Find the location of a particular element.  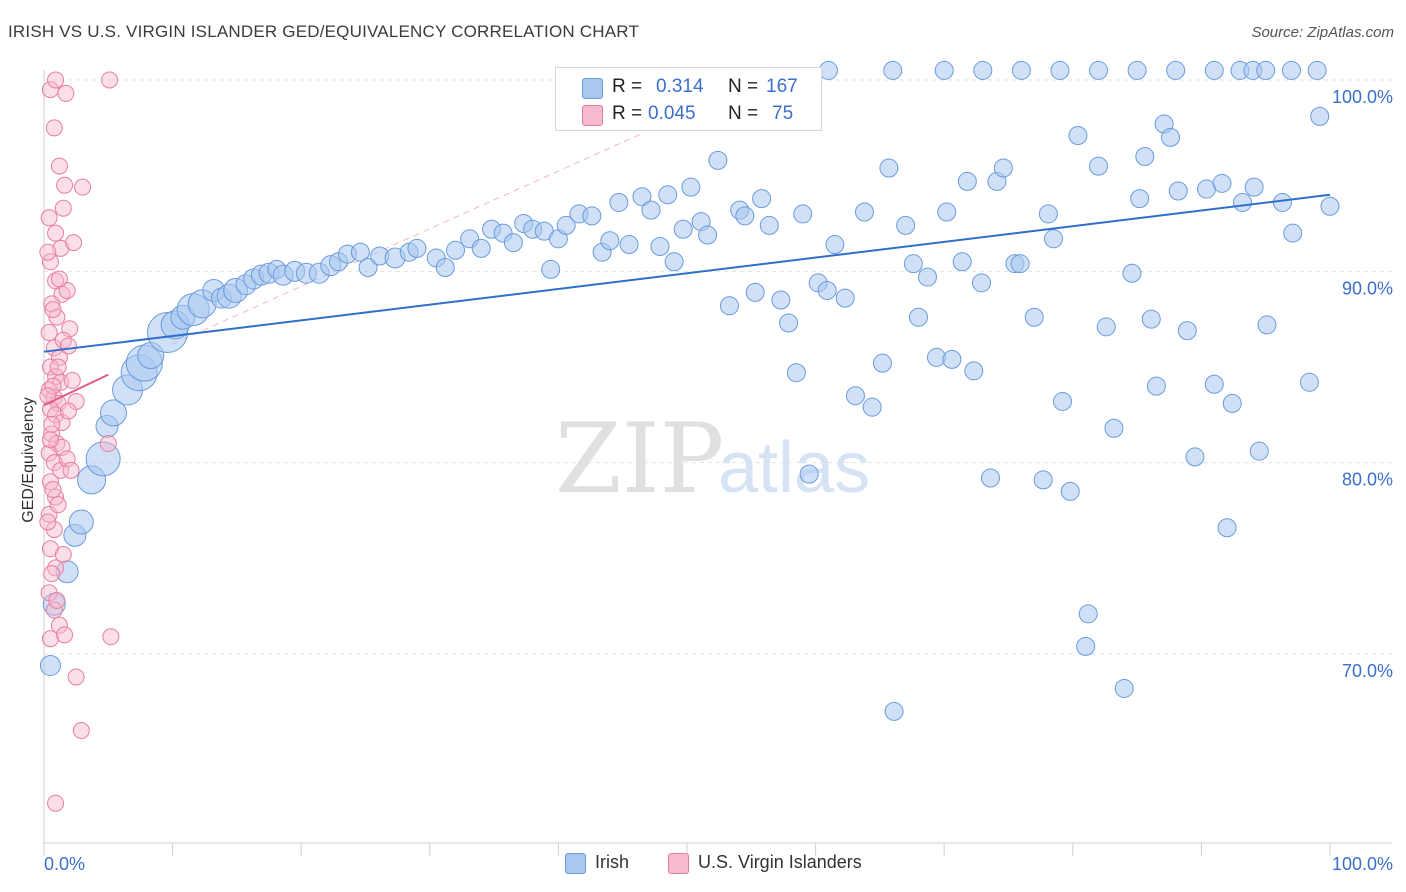

y-tick-label: 70.0% is located at coordinates (1367, 671).